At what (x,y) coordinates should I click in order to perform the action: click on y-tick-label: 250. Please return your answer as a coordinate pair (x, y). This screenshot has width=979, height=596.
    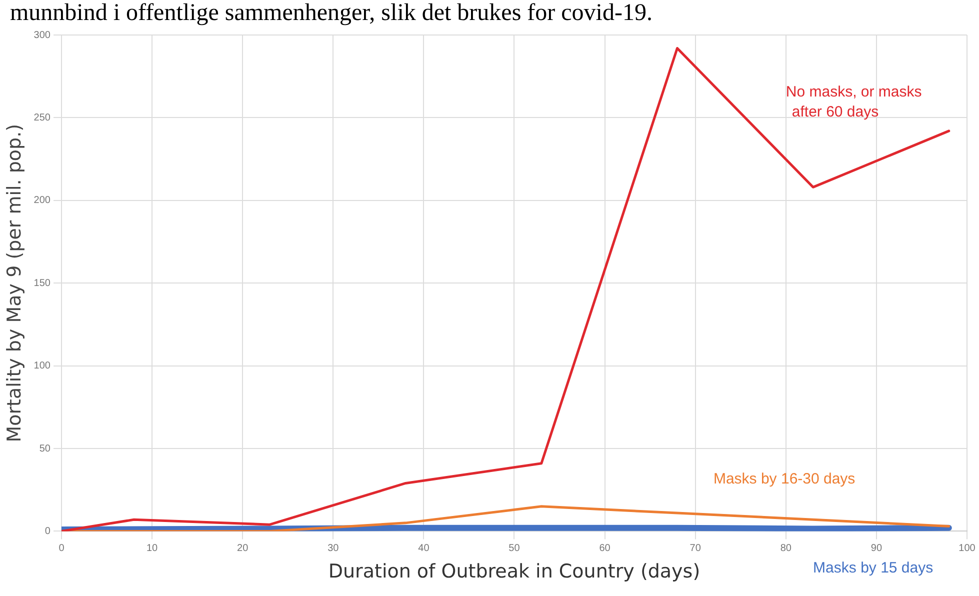
    Looking at the image, I should click on (42, 118).